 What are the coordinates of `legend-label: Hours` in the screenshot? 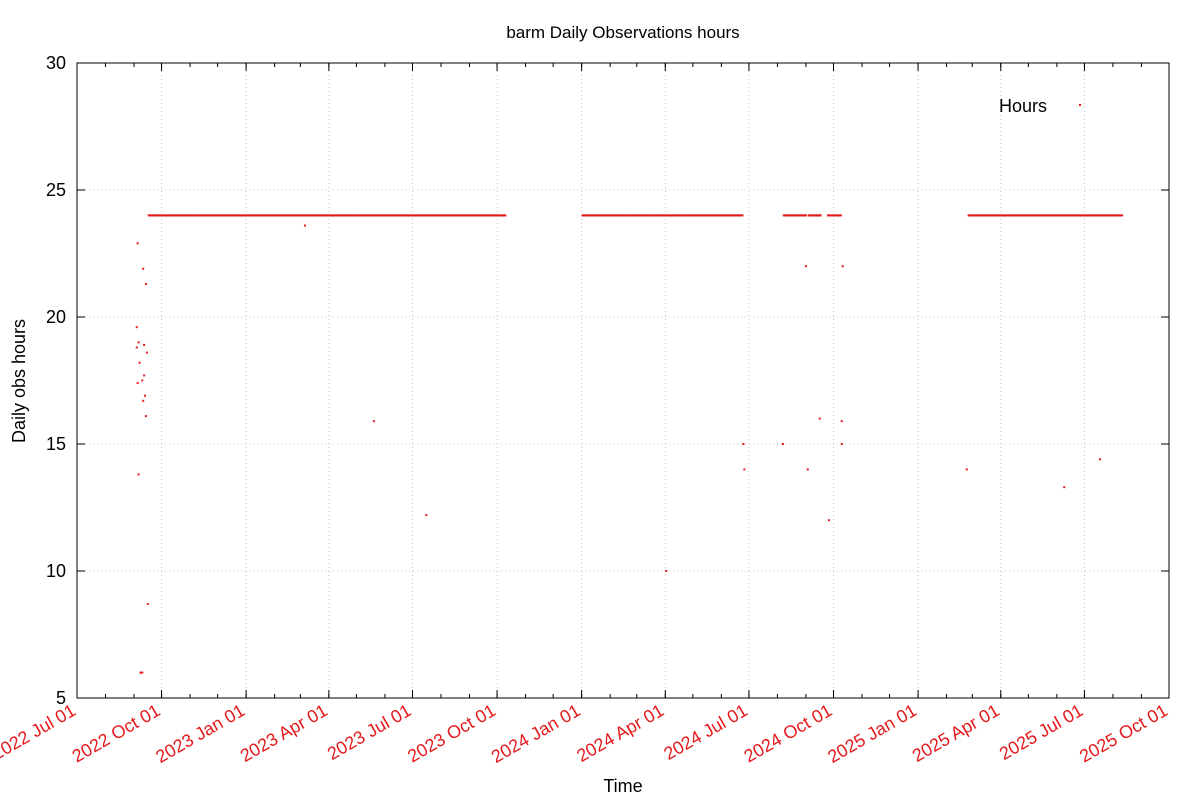 It's located at (1023, 106).